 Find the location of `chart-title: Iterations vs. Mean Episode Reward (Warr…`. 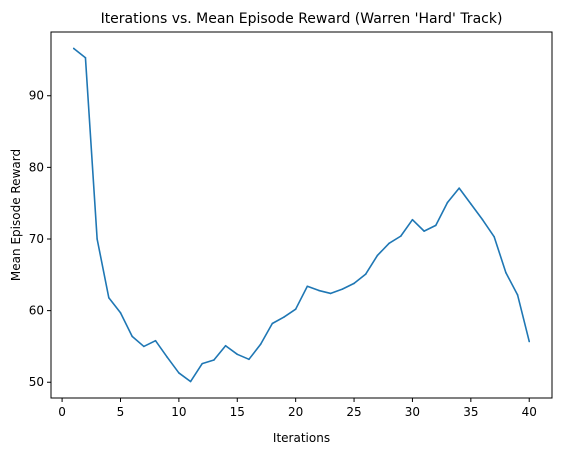

chart-title: Iterations vs. Mean Episode Reward (Warr… is located at coordinates (302, 19).